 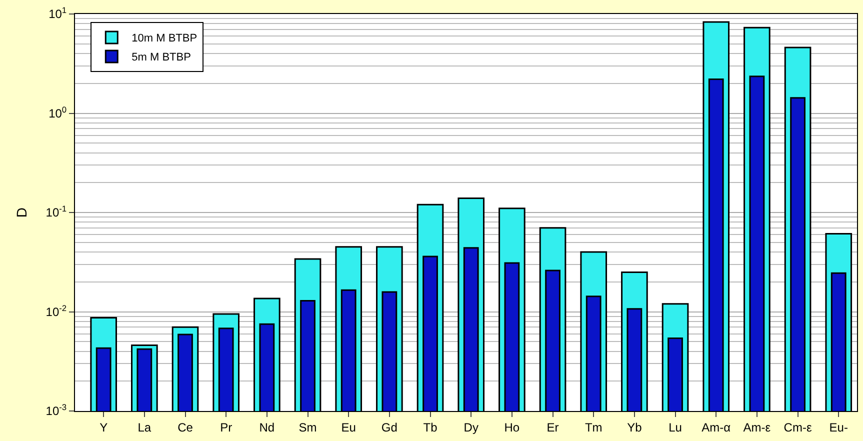 What do you see at coordinates (389, 427) in the screenshot?
I see `x-tick-label: Gd` at bounding box center [389, 427].